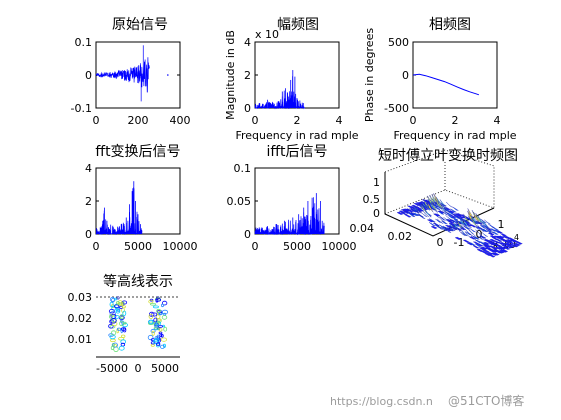 This screenshot has width=561, height=420. Describe the element at coordinates (267, 34) in the screenshot. I see `exponent-label: x 10` at that location.